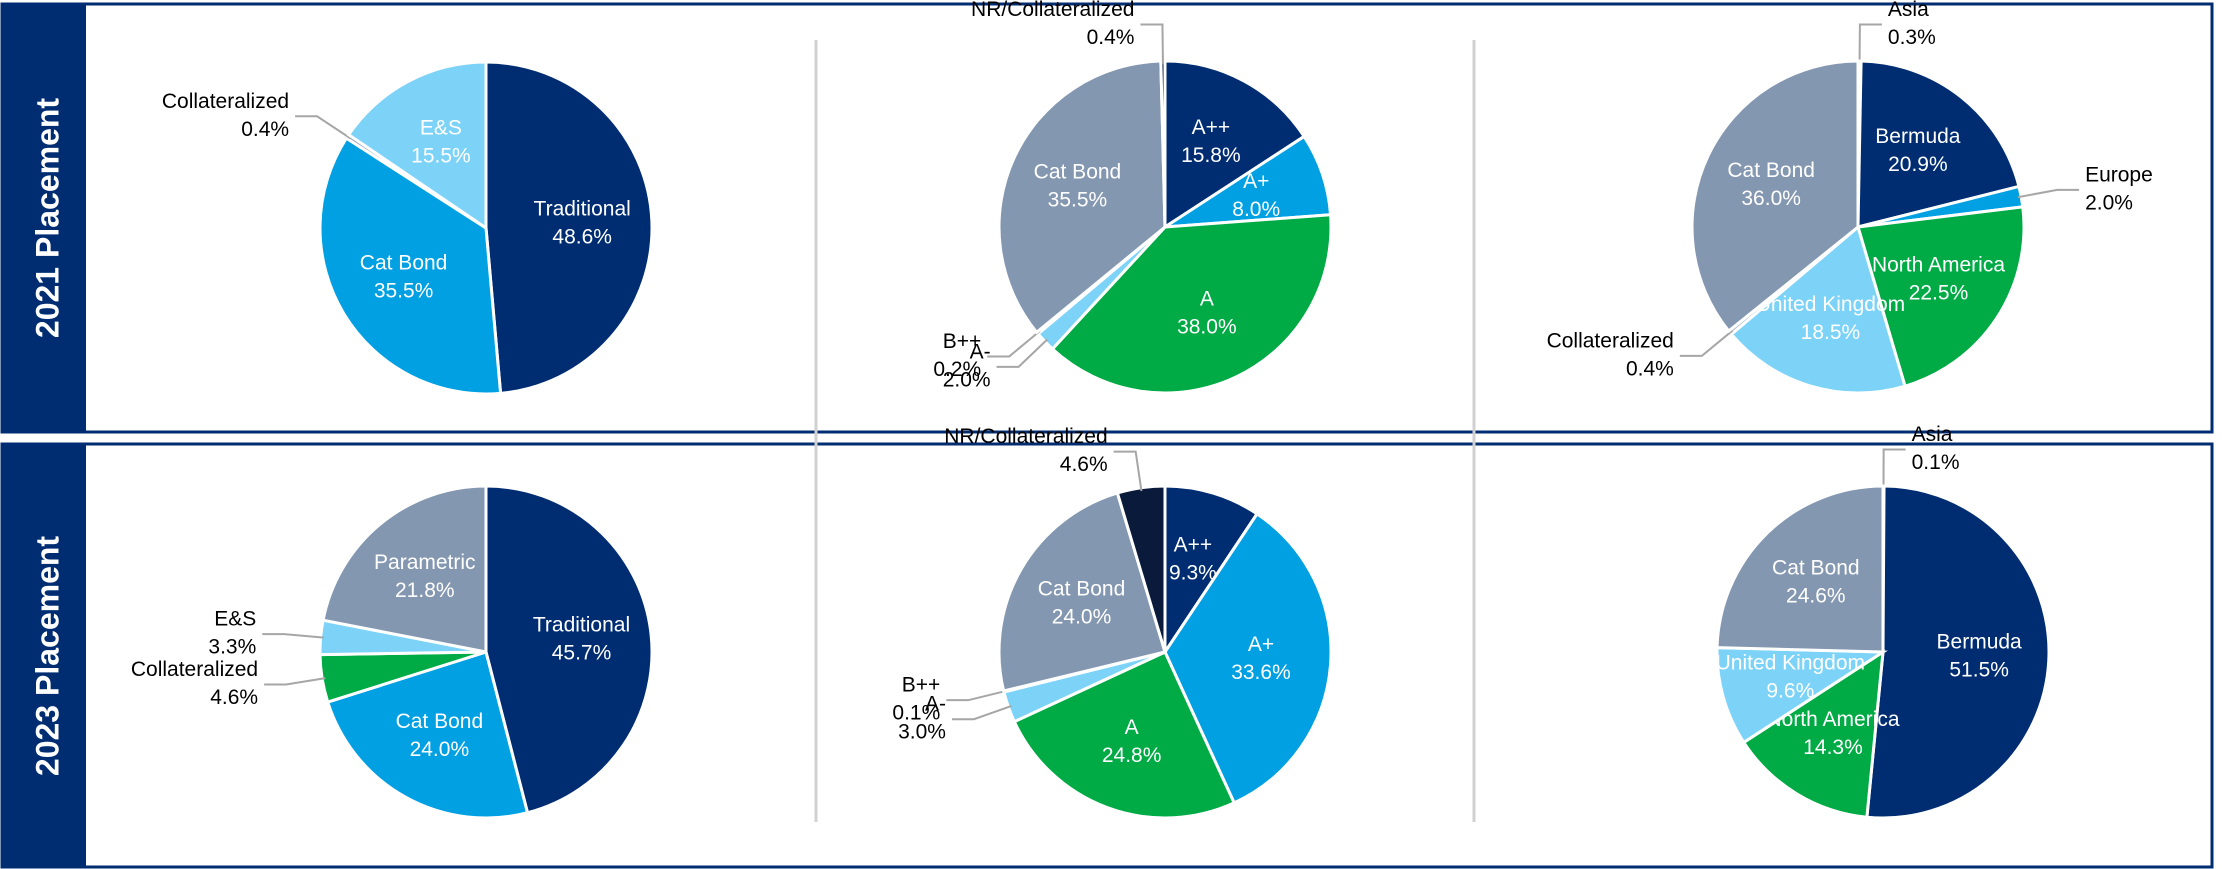 Image resolution: width=2222 pixels, height=869 pixels. Describe the element at coordinates (47, 656) in the screenshot. I see `row-label: 2023 Placement` at that location.